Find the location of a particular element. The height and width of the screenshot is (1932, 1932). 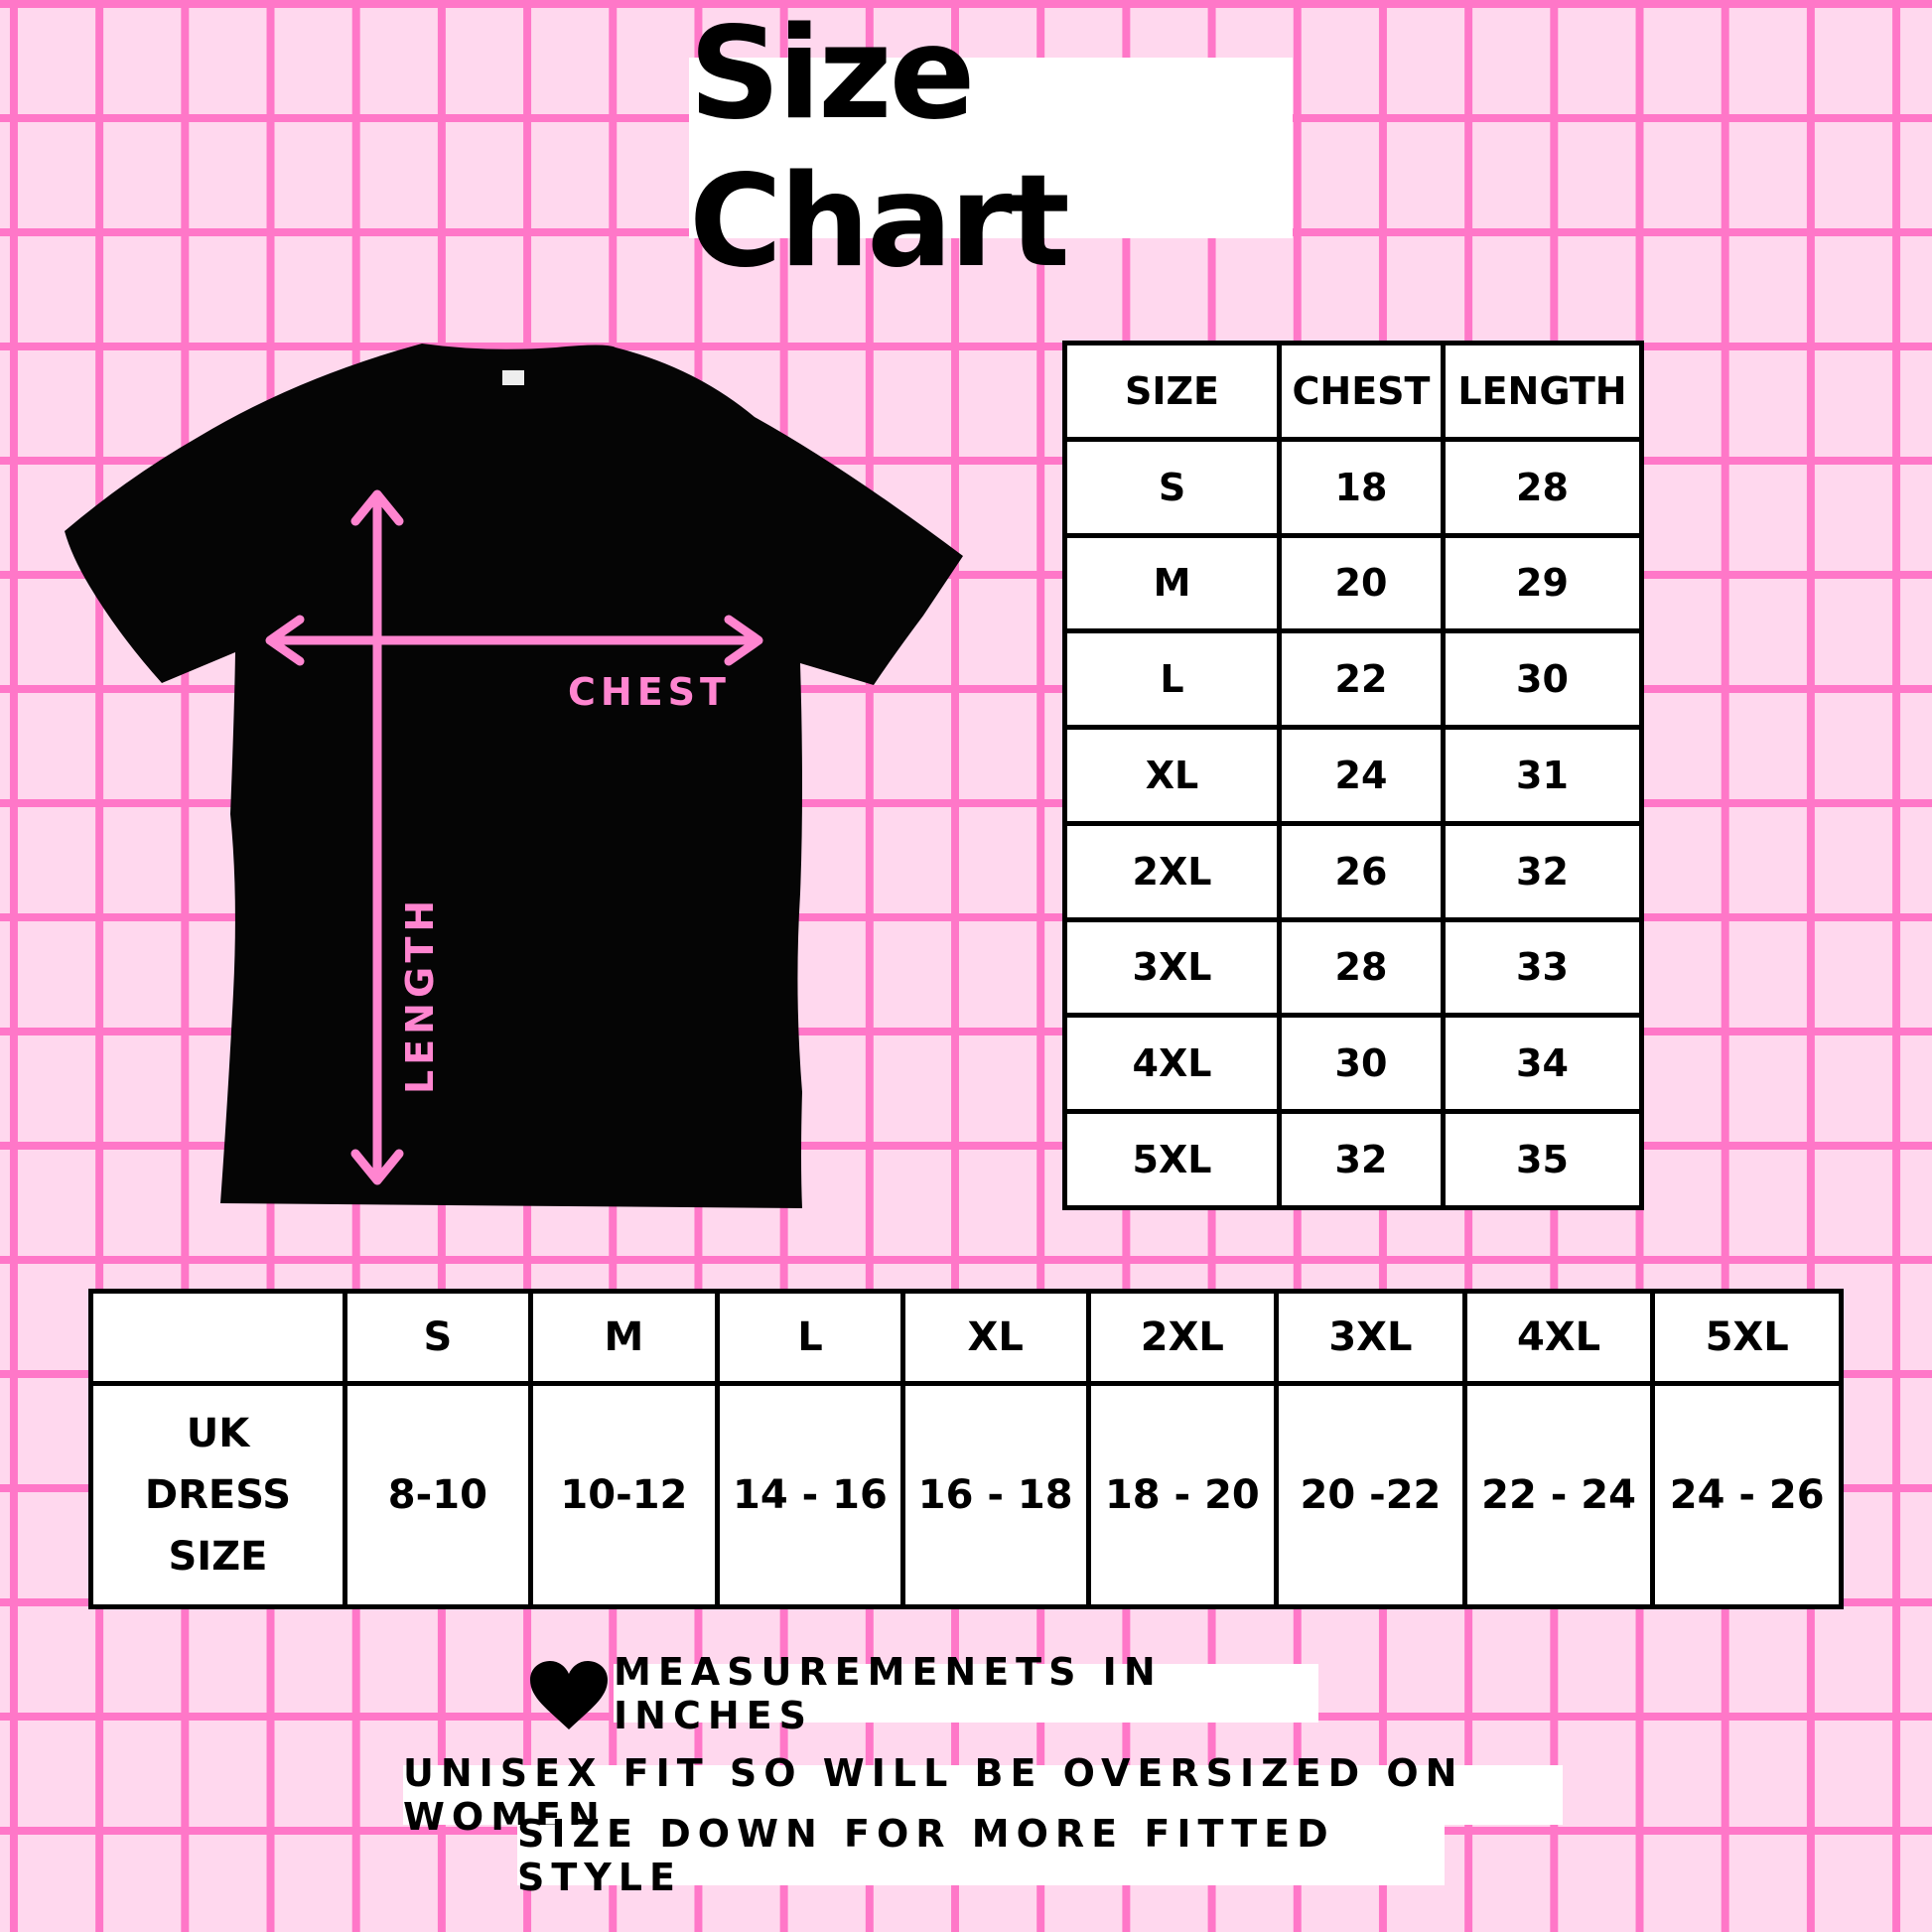

cell-size: 5XL is located at coordinates (1172, 1159).